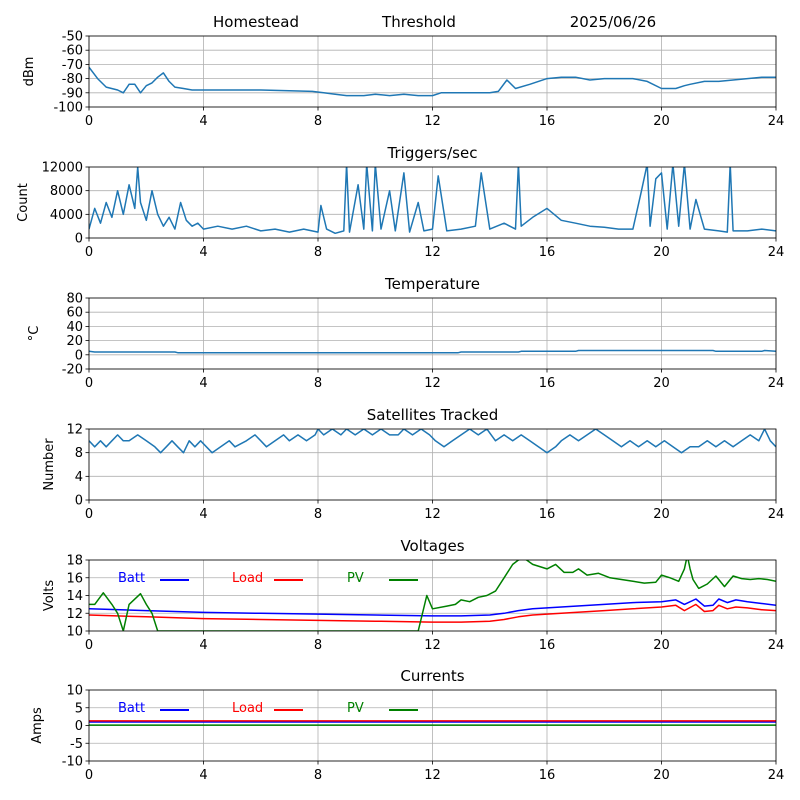 This screenshot has width=800, height=800. I want to click on temperature-ylabel: °C, so click(34, 334).